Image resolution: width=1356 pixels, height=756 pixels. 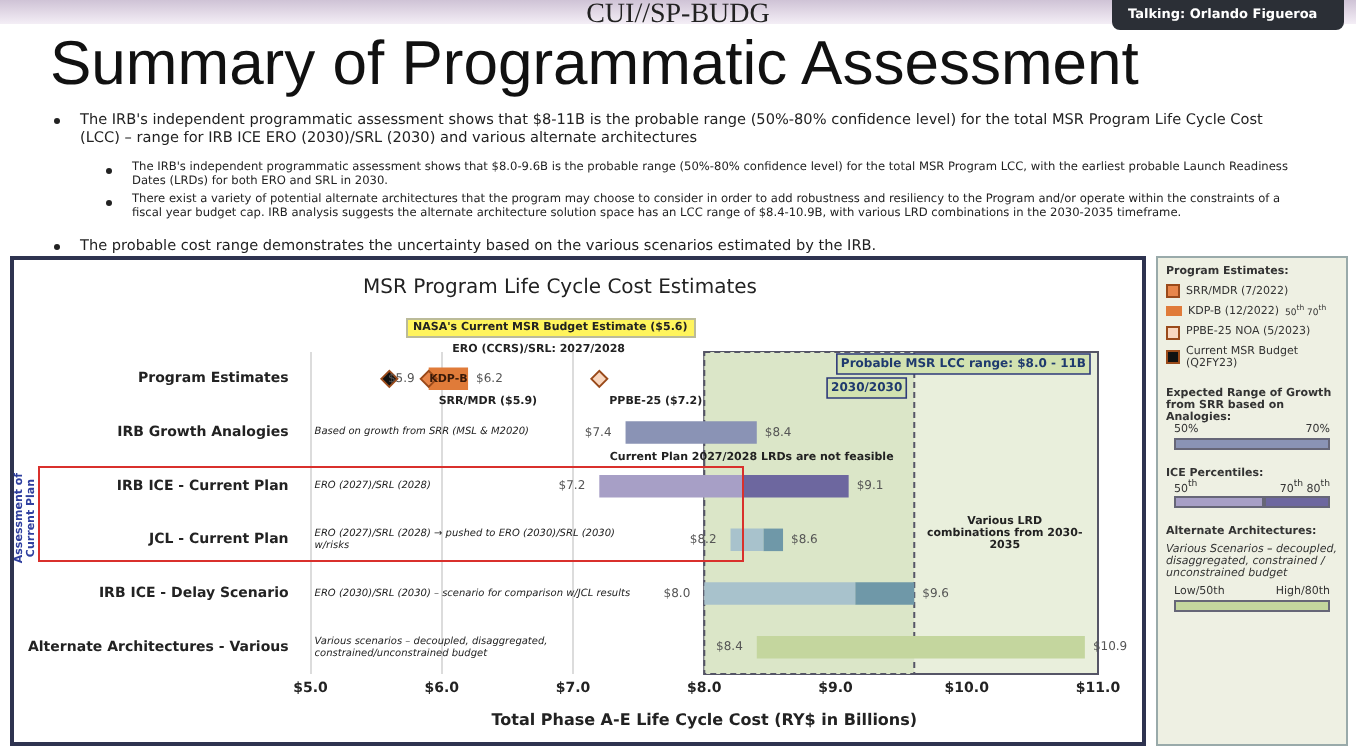 I want to click on chart-subtitle: MSR Program Life Cycle Cost Estimates, so click(x=560, y=288).